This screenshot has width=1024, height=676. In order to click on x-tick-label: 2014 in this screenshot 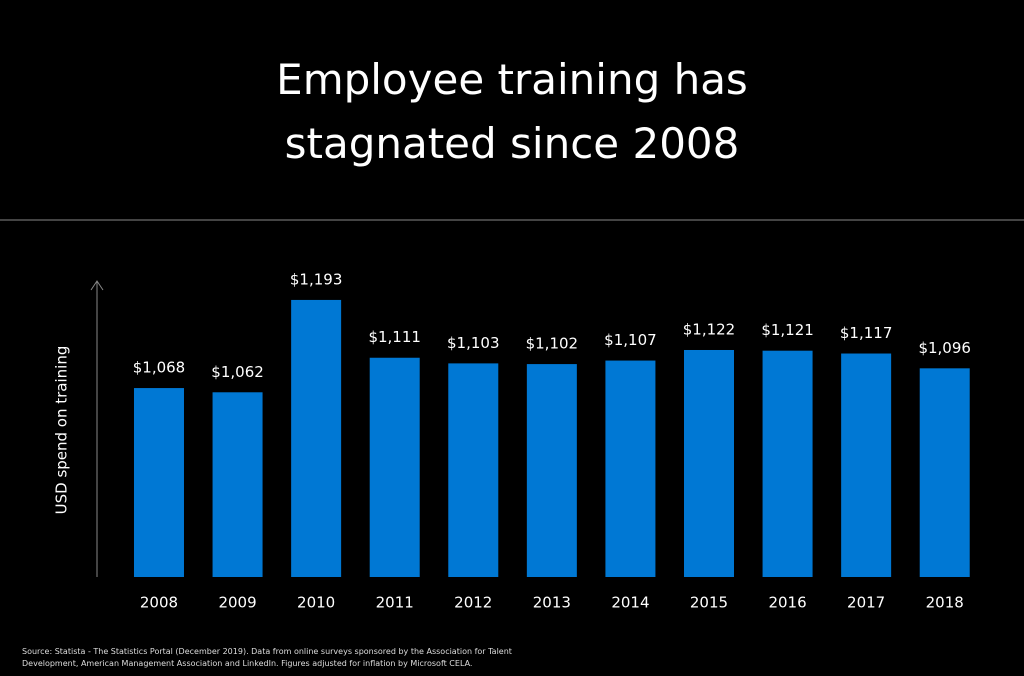, I will do `click(630, 603)`.